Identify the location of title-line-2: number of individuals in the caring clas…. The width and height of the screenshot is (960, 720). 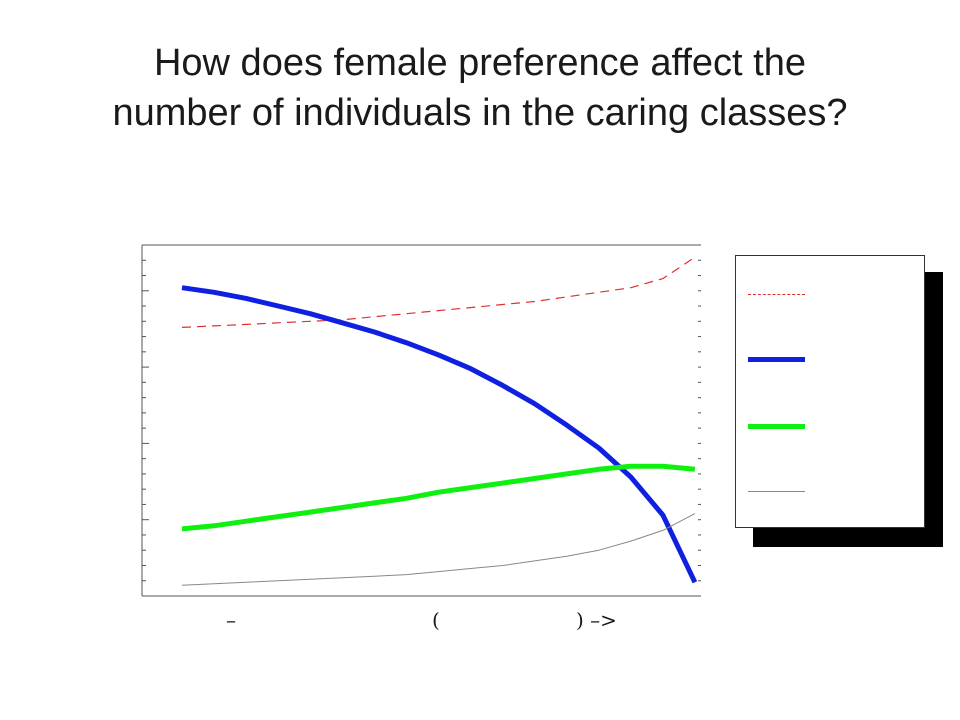
(480, 113).